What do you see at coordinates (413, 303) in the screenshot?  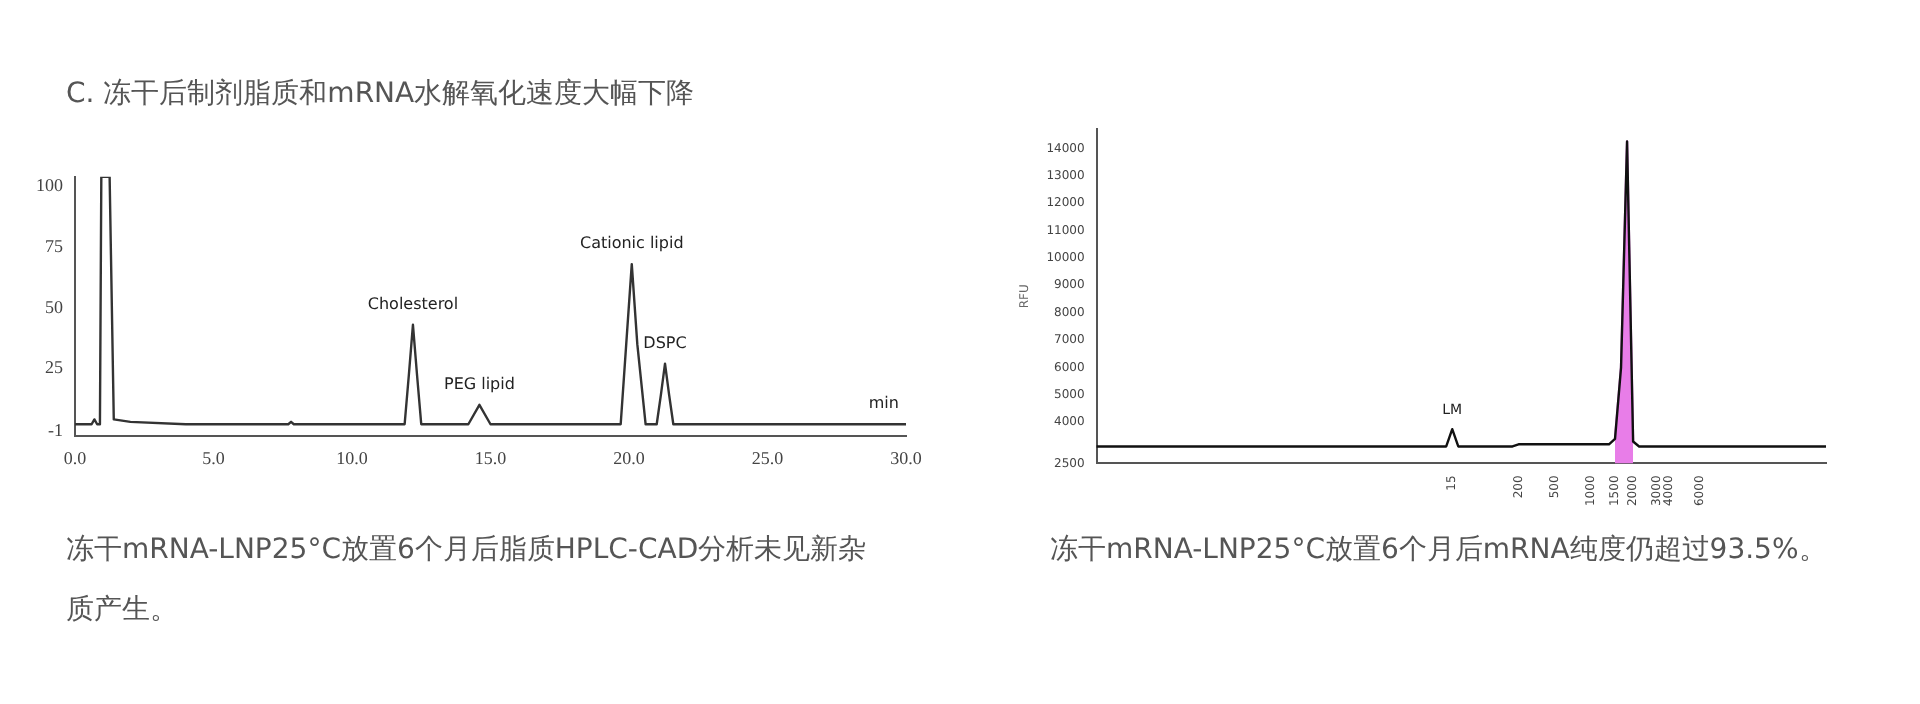 I see `annotation: Cholesterol` at bounding box center [413, 303].